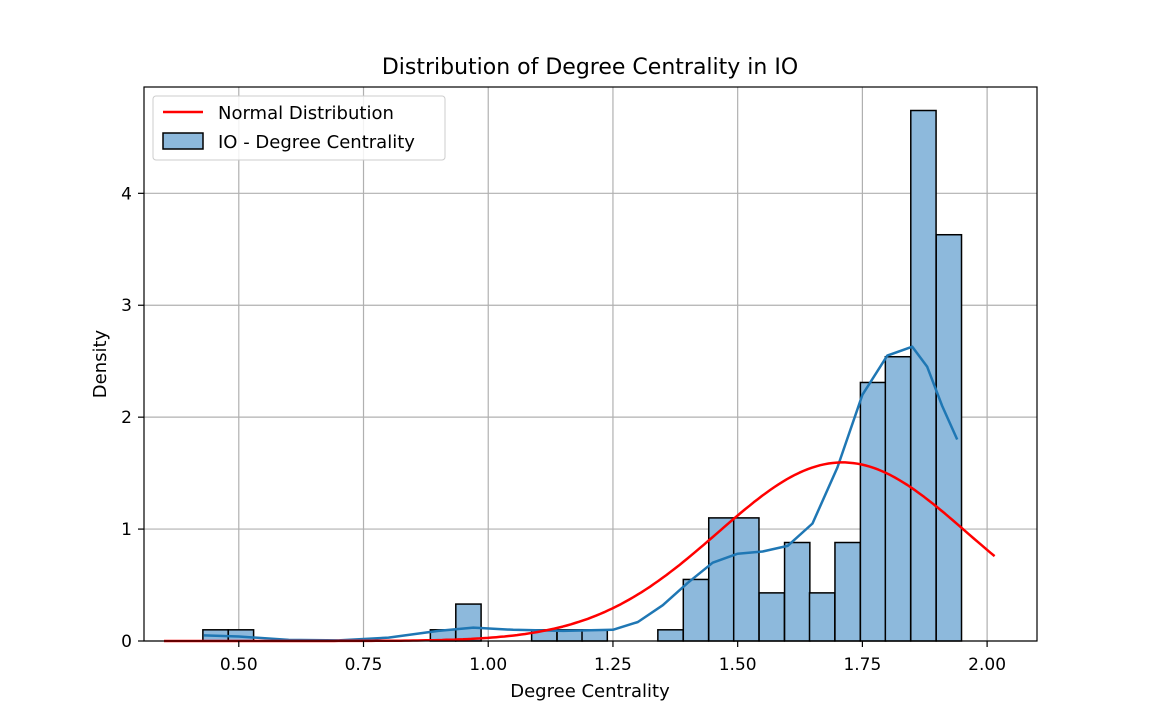  I want to click on legend-normal-label: Normal Distribution, so click(306, 113).